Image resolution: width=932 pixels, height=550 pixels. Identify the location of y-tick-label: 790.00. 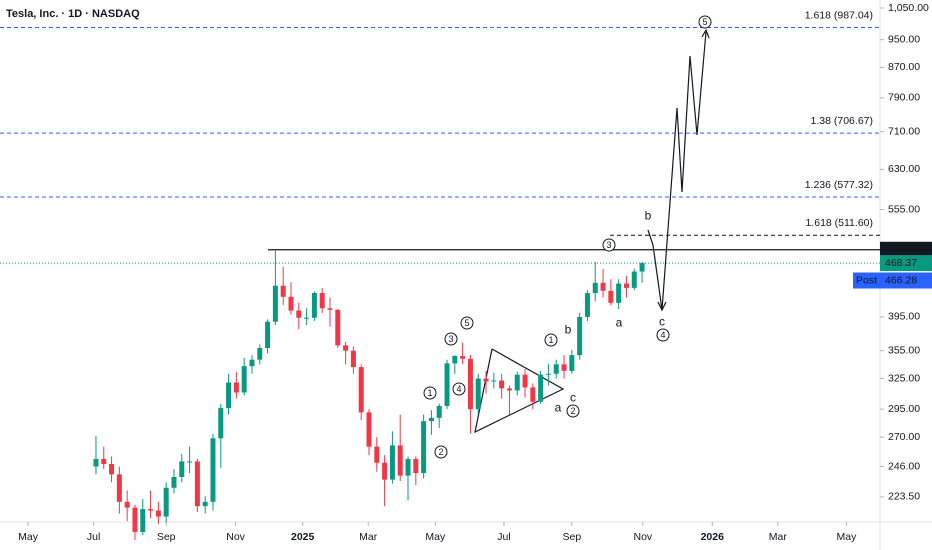
(904, 98).